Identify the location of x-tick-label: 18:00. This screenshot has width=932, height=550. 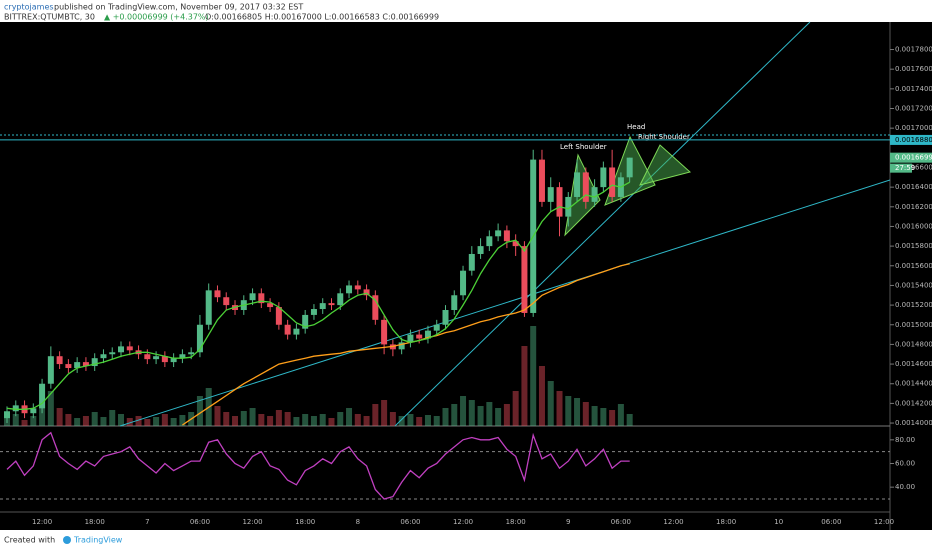
(726, 522).